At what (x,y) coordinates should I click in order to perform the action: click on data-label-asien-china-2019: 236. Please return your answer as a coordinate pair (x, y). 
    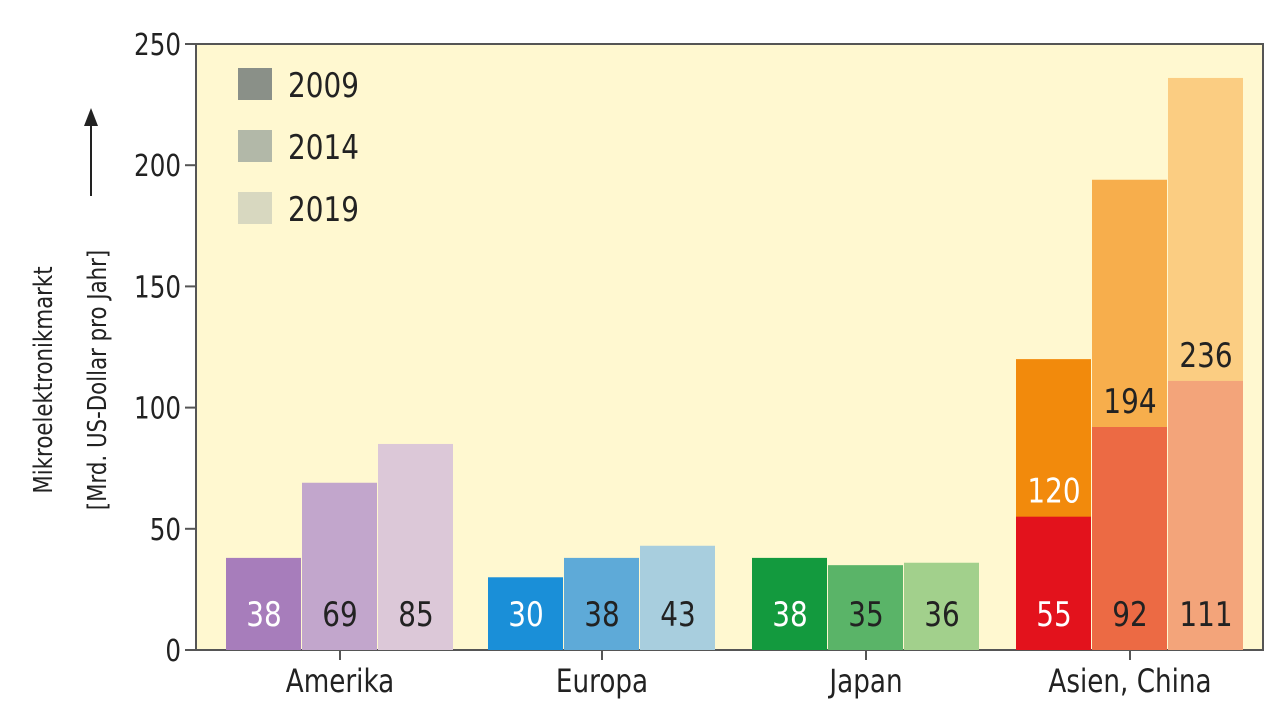
    Looking at the image, I should click on (1205, 355).